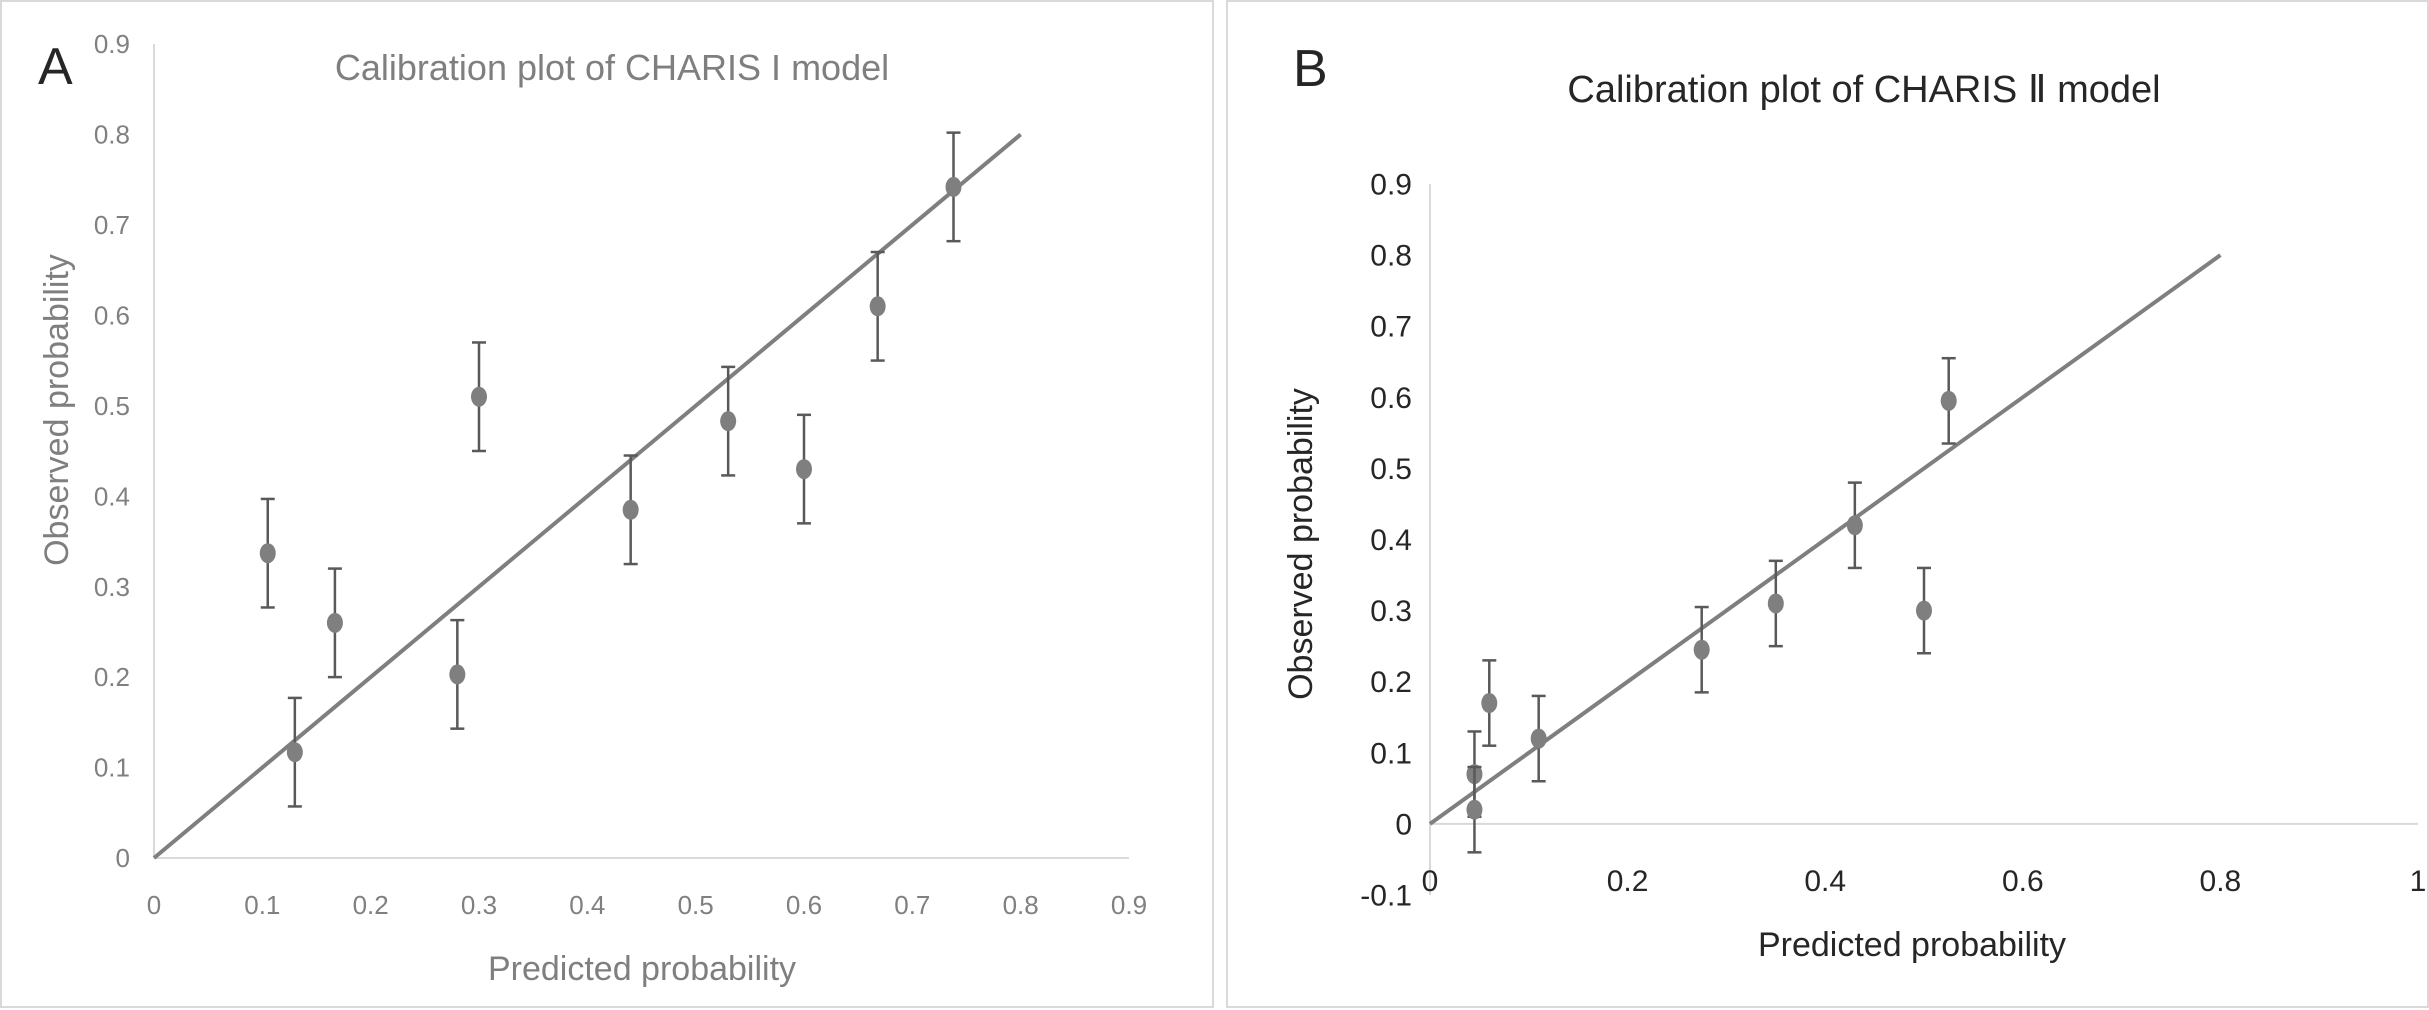  Describe the element at coordinates (696, 905) in the screenshot. I see `x-tick-label: 0.5` at that location.